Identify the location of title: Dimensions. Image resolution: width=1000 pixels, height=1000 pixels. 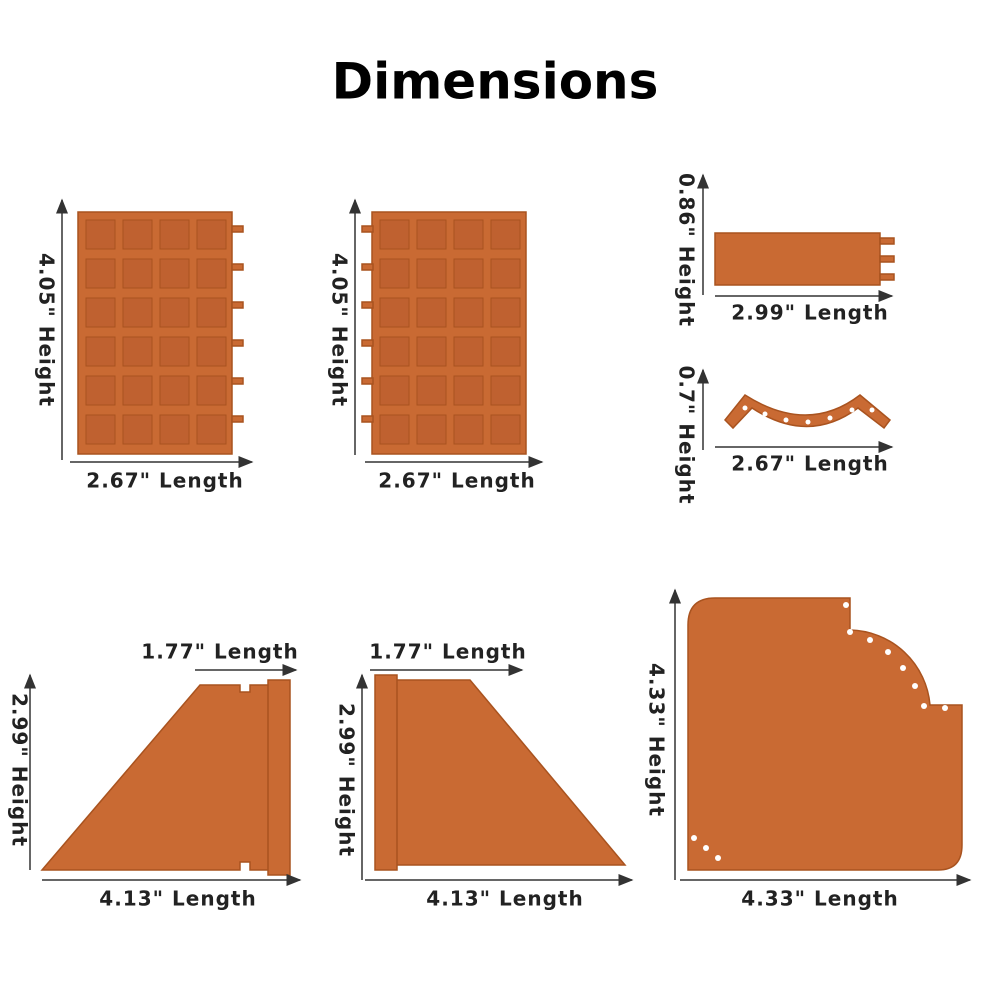
(495, 82).